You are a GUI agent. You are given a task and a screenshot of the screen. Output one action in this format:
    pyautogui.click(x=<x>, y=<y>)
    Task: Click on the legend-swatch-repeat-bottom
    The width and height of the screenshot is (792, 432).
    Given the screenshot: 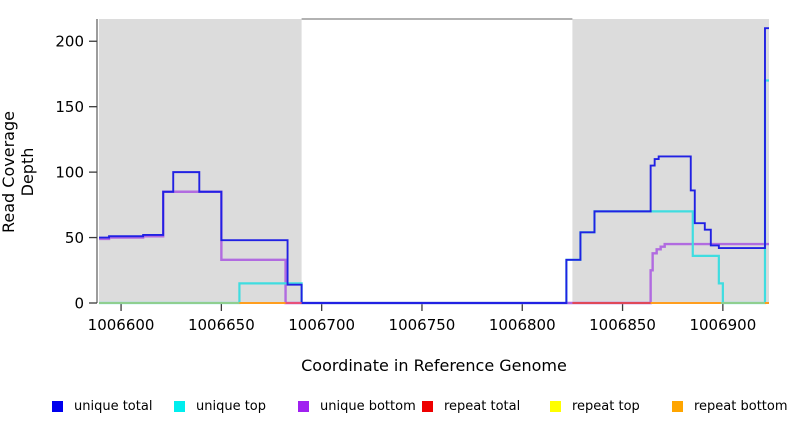 What is the action you would take?
    pyautogui.click(x=677, y=406)
    